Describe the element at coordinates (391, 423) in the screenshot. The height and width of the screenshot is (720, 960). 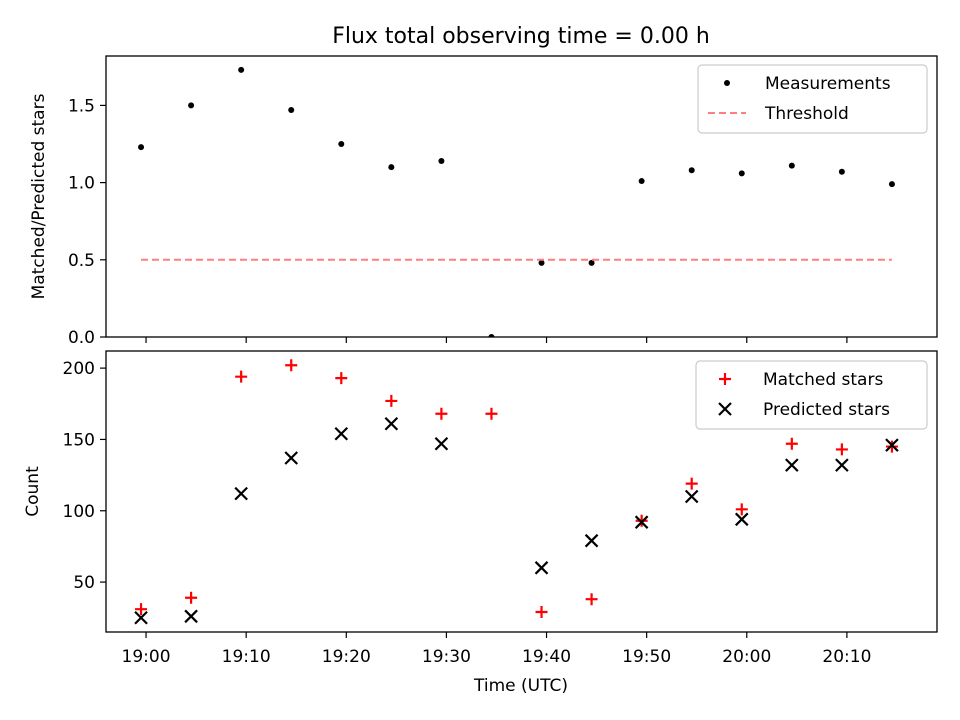
I see `predicted-stars-point: 19:24:30 : 161` at that location.